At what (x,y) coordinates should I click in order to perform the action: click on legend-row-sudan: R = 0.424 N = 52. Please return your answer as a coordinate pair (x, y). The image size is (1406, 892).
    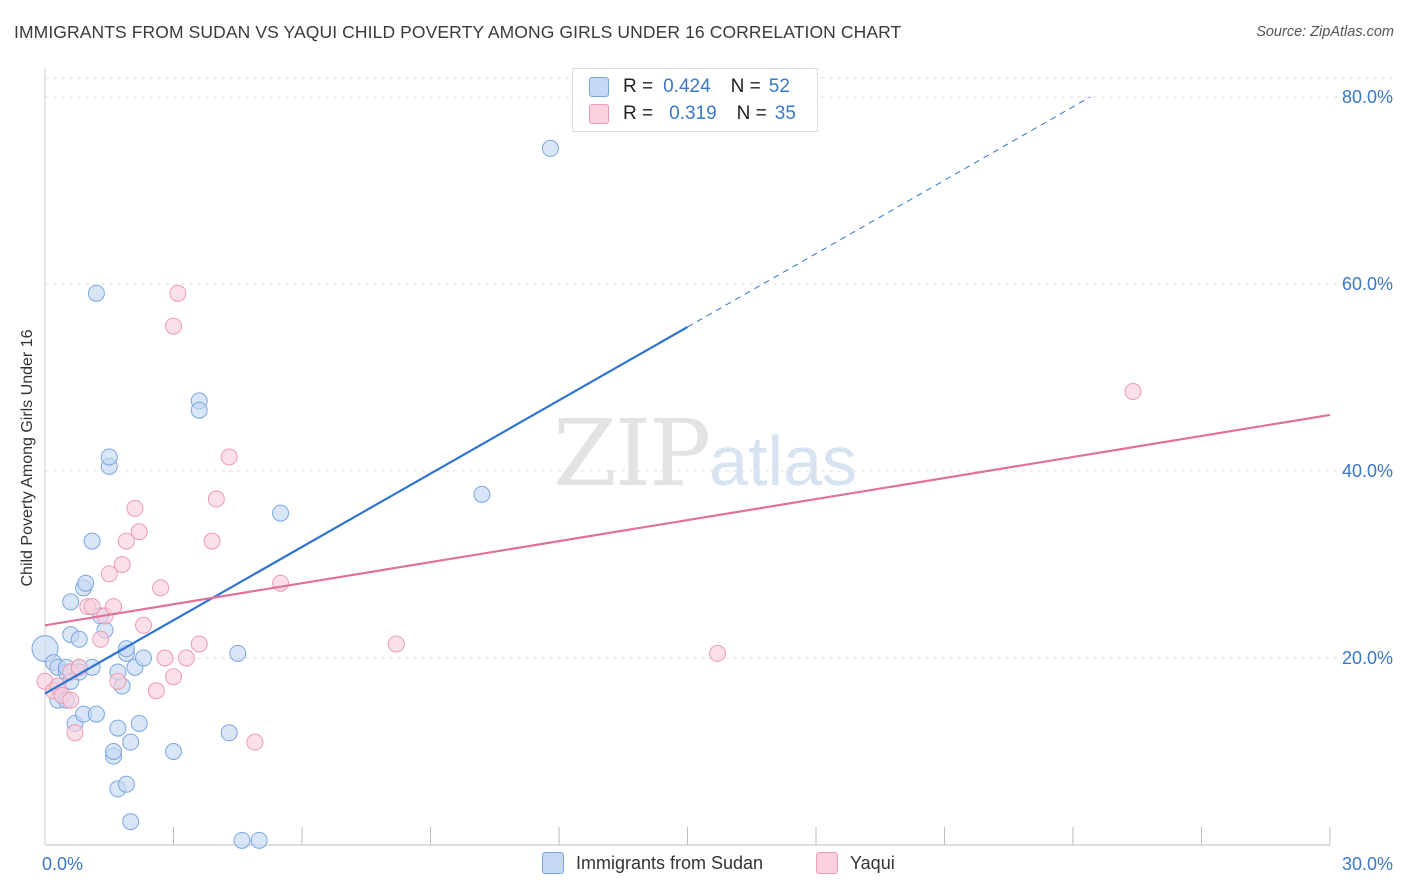
    Looking at the image, I should click on (689, 87).